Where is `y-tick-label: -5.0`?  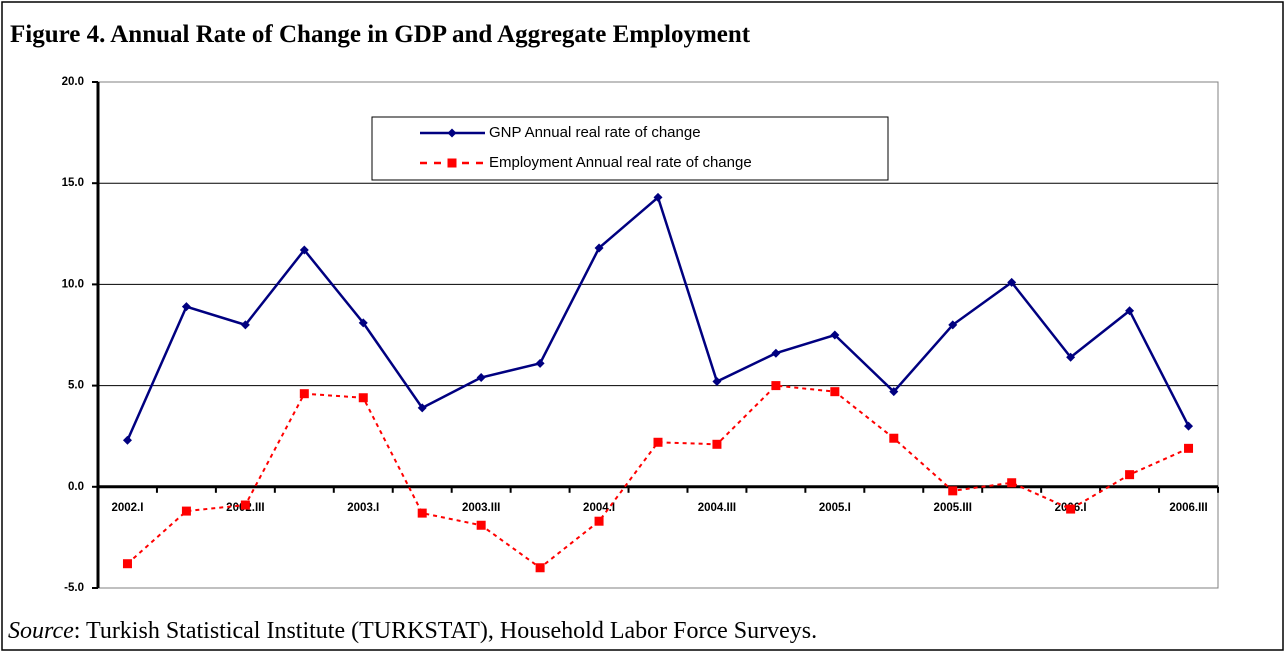
y-tick-label: -5.0 is located at coordinates (74, 588).